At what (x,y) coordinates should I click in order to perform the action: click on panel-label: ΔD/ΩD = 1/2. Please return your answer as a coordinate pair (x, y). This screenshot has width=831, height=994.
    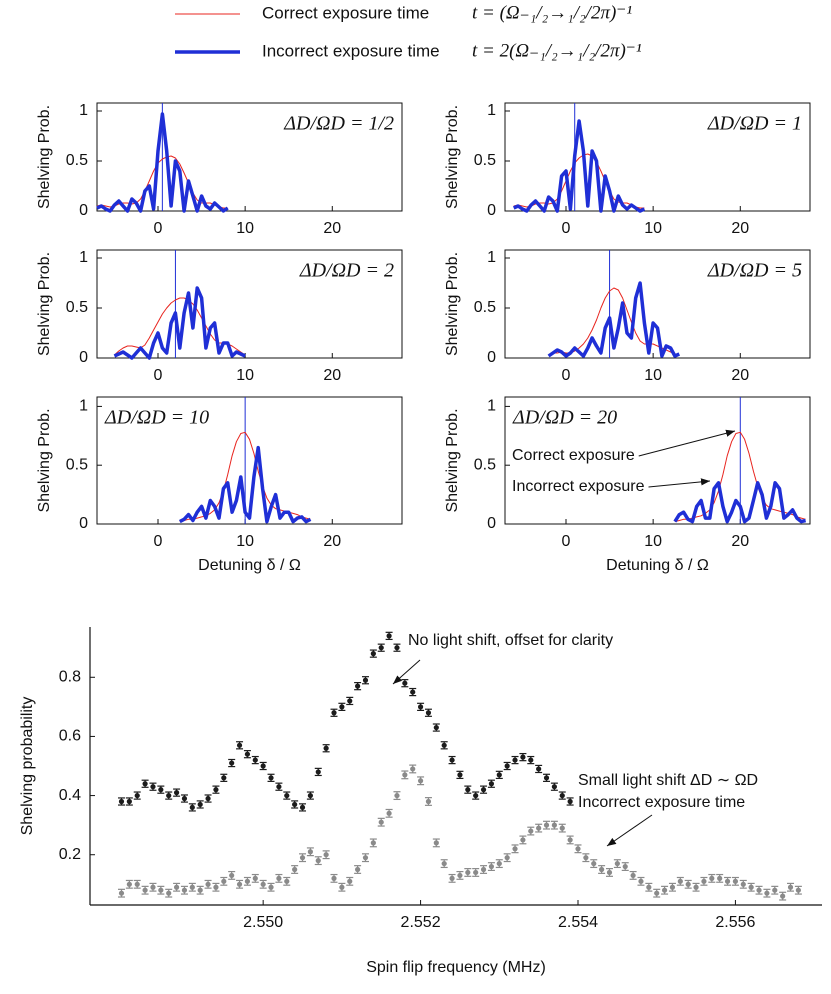
    Looking at the image, I should click on (338, 124).